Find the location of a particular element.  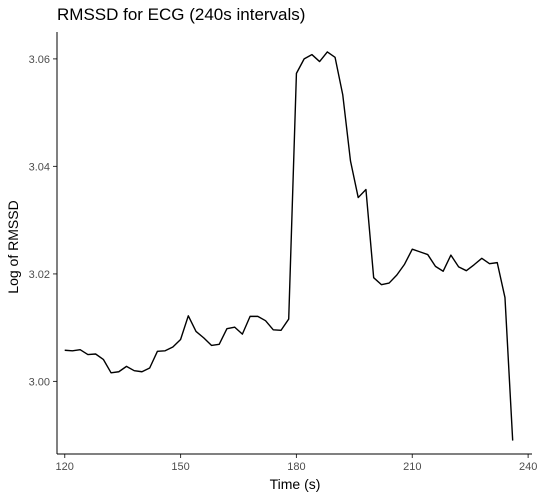

y-axis-title: Log of RMSSD is located at coordinates (13, 246).